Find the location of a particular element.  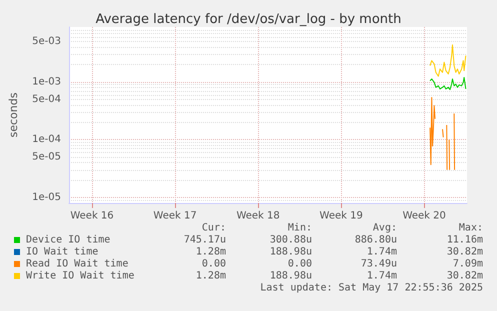

legend-label: IO Wait time is located at coordinates (62, 252).